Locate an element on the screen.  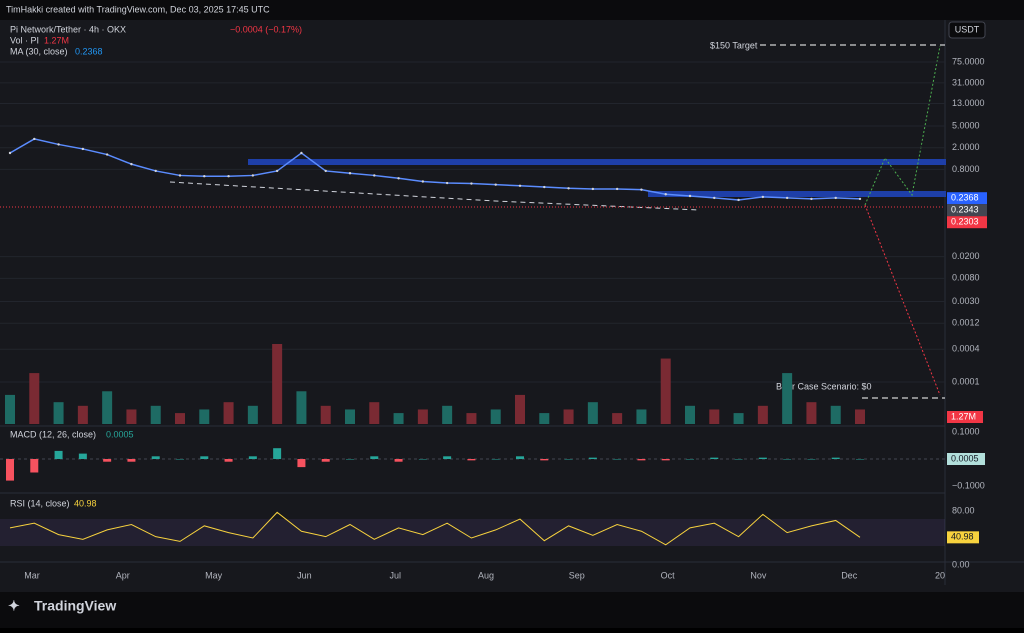
rsi-tick: 80.00 is located at coordinates (963, 510).